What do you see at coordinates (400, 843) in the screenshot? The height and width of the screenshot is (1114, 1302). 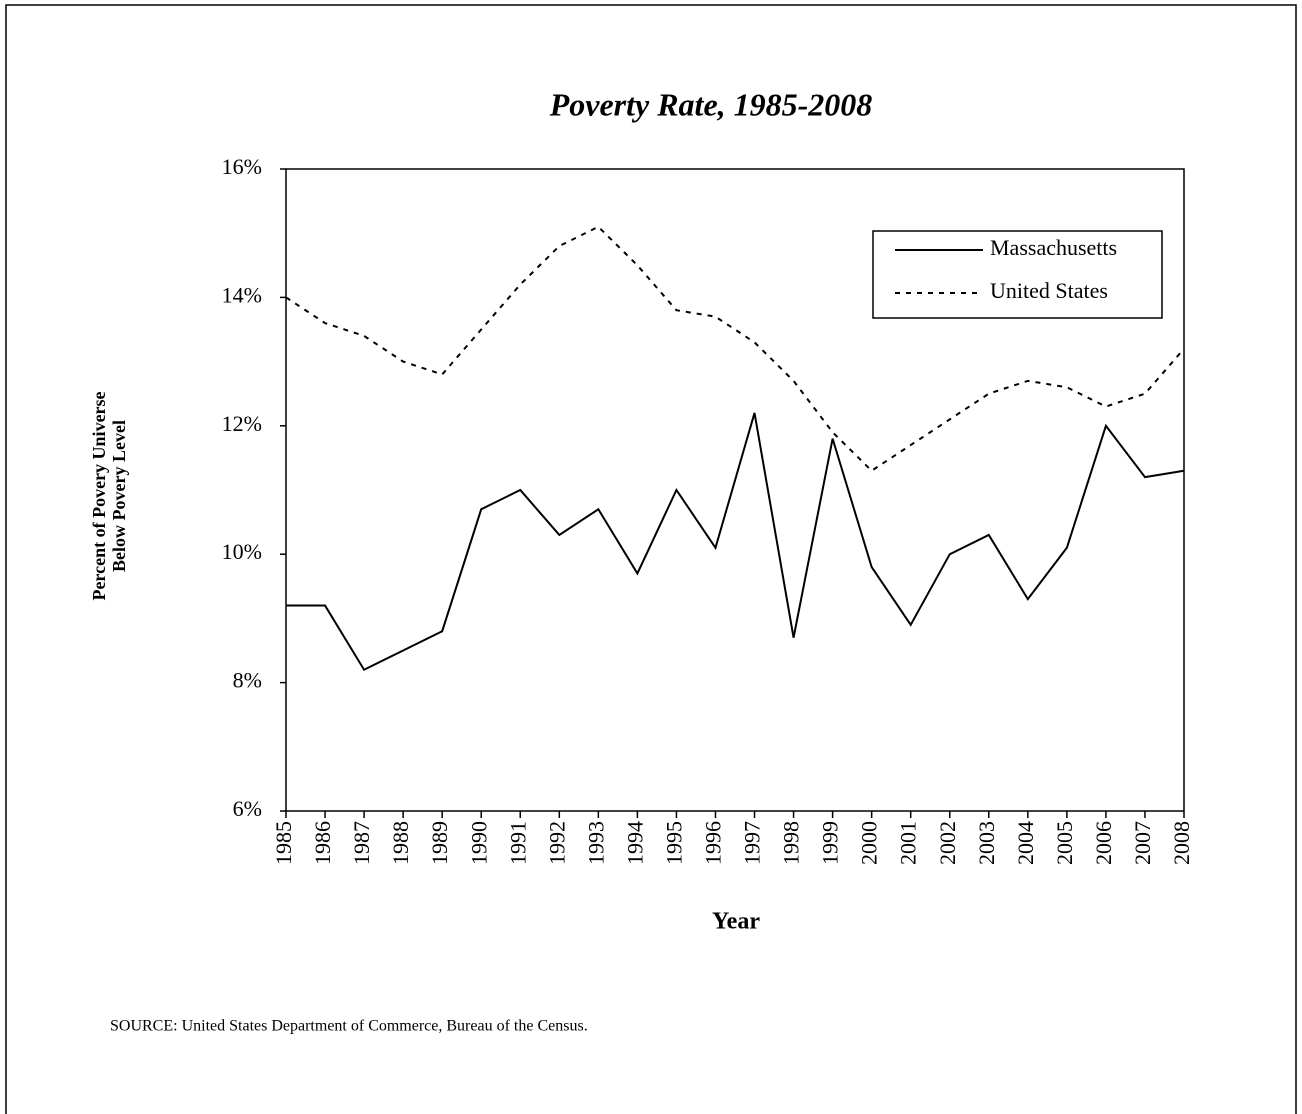 I see `x-tick-label: 1988` at bounding box center [400, 843].